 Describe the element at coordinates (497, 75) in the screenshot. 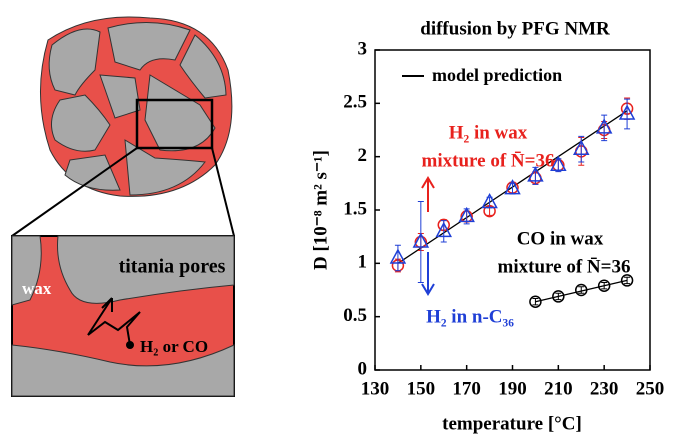

I see `legend-label: model prediction` at that location.